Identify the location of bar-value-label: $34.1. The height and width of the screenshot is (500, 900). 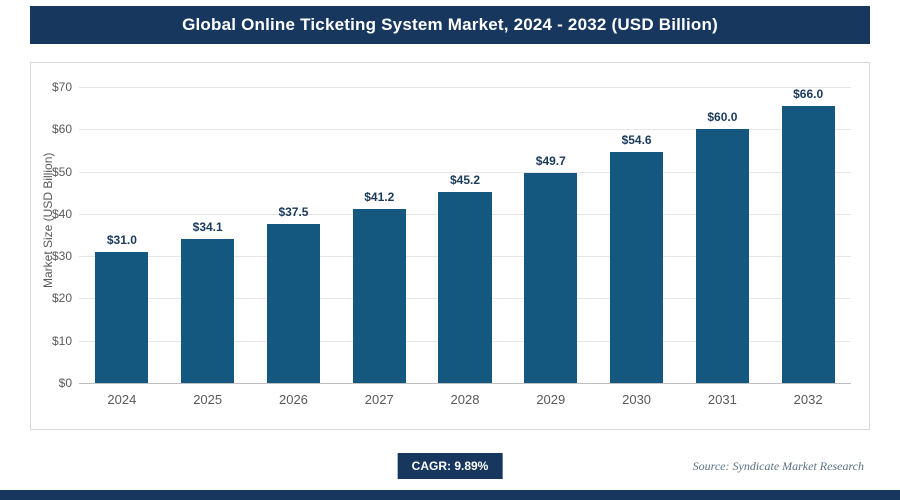
(207, 226).